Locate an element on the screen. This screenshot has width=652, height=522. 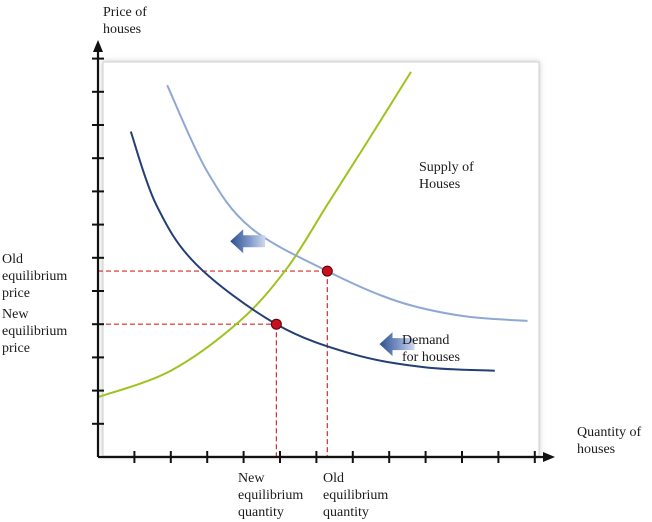
new-equilibrium-price-label: New equilibrium price is located at coordinates (36, 331).